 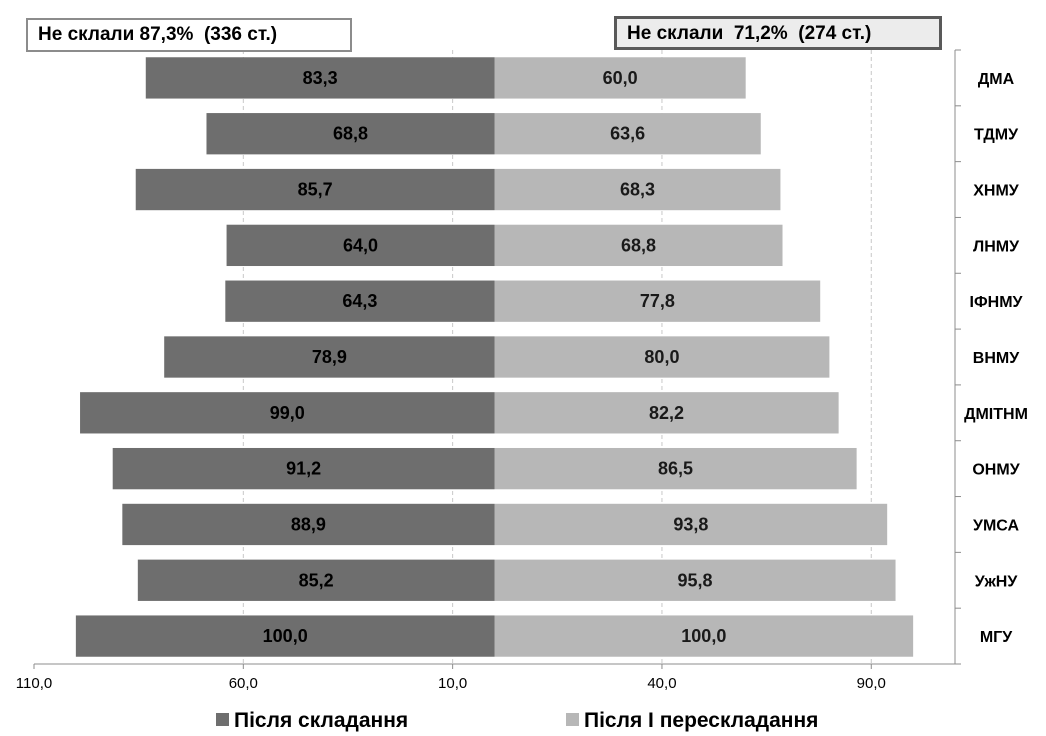 I want to click on category-label: ВНМУ, so click(x=996, y=358).